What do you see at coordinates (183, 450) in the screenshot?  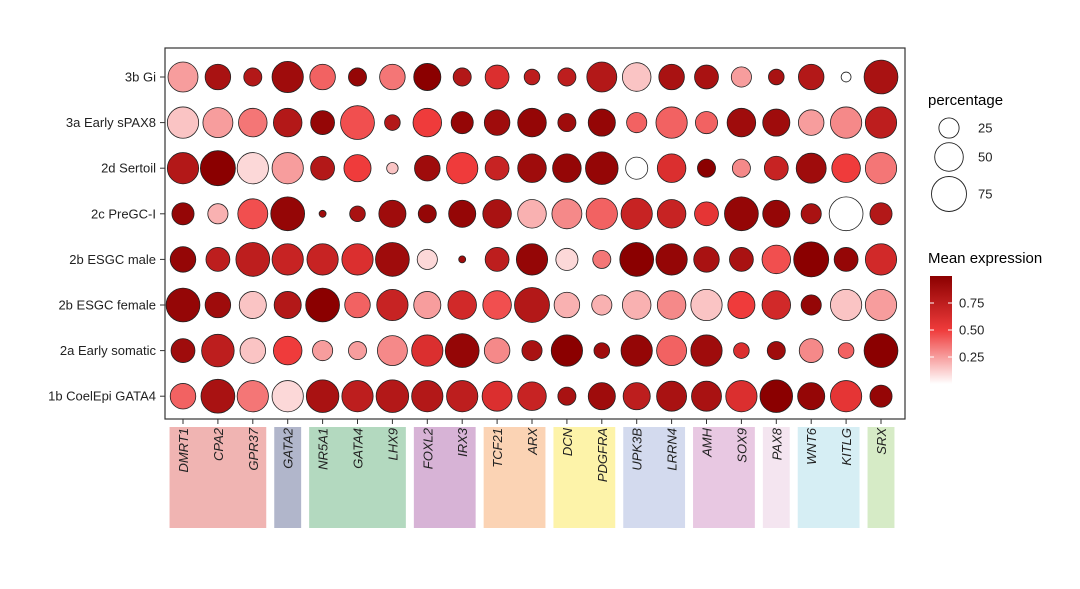 I see `gene-label: DMRT1` at bounding box center [183, 450].